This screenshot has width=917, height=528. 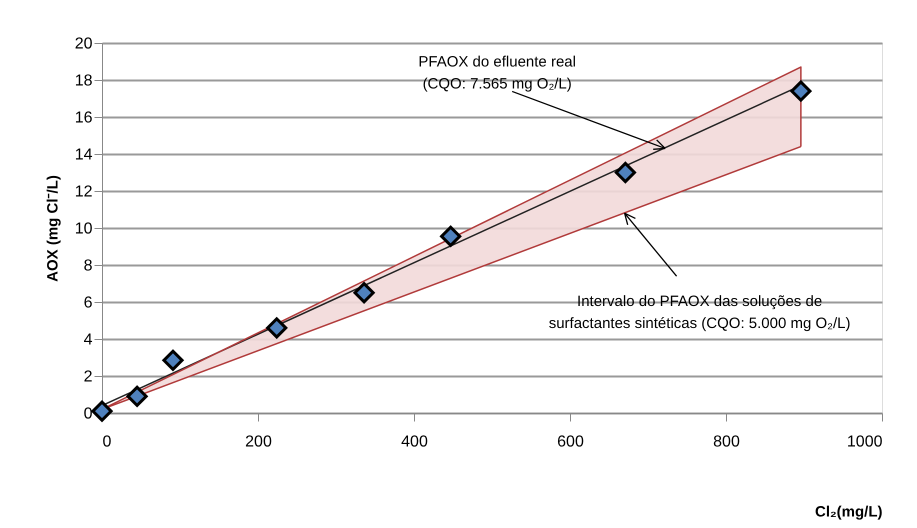 I want to click on x-tick-label: 600, so click(x=570, y=442).